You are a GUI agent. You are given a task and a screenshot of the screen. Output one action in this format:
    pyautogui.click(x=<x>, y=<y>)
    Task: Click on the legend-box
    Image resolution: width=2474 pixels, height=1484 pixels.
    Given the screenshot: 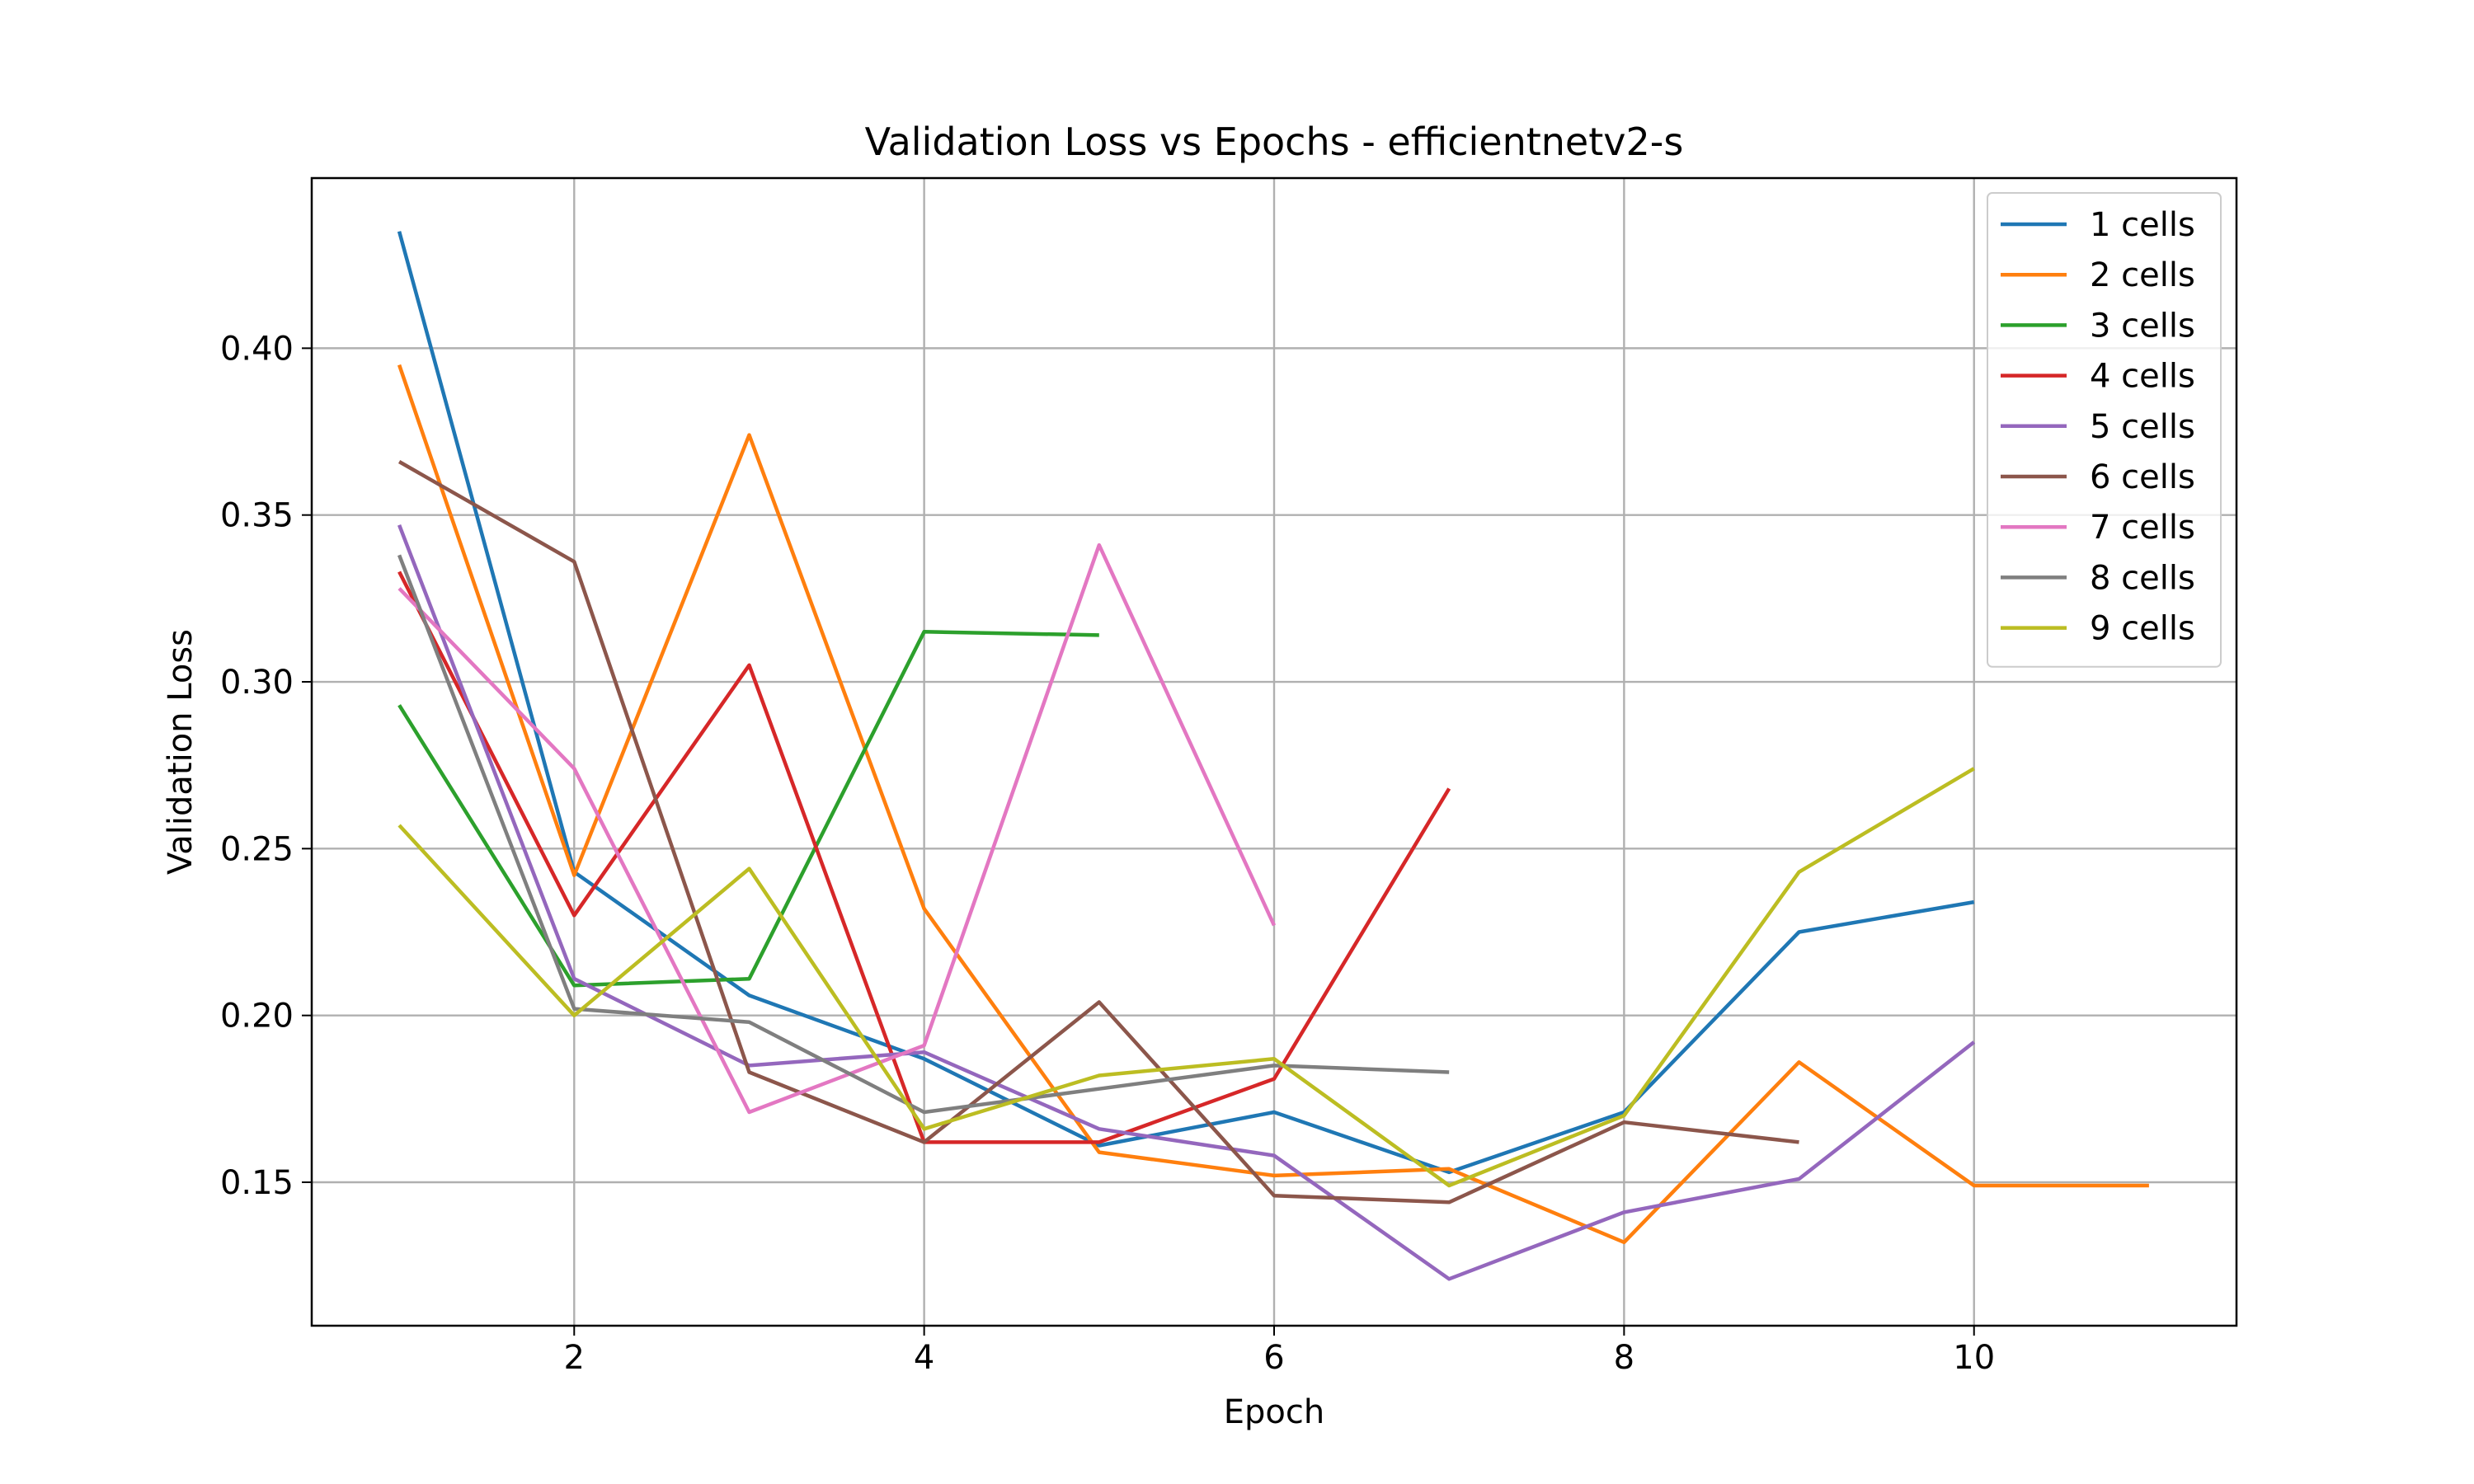 What is the action you would take?
    pyautogui.click(x=2104, y=430)
    